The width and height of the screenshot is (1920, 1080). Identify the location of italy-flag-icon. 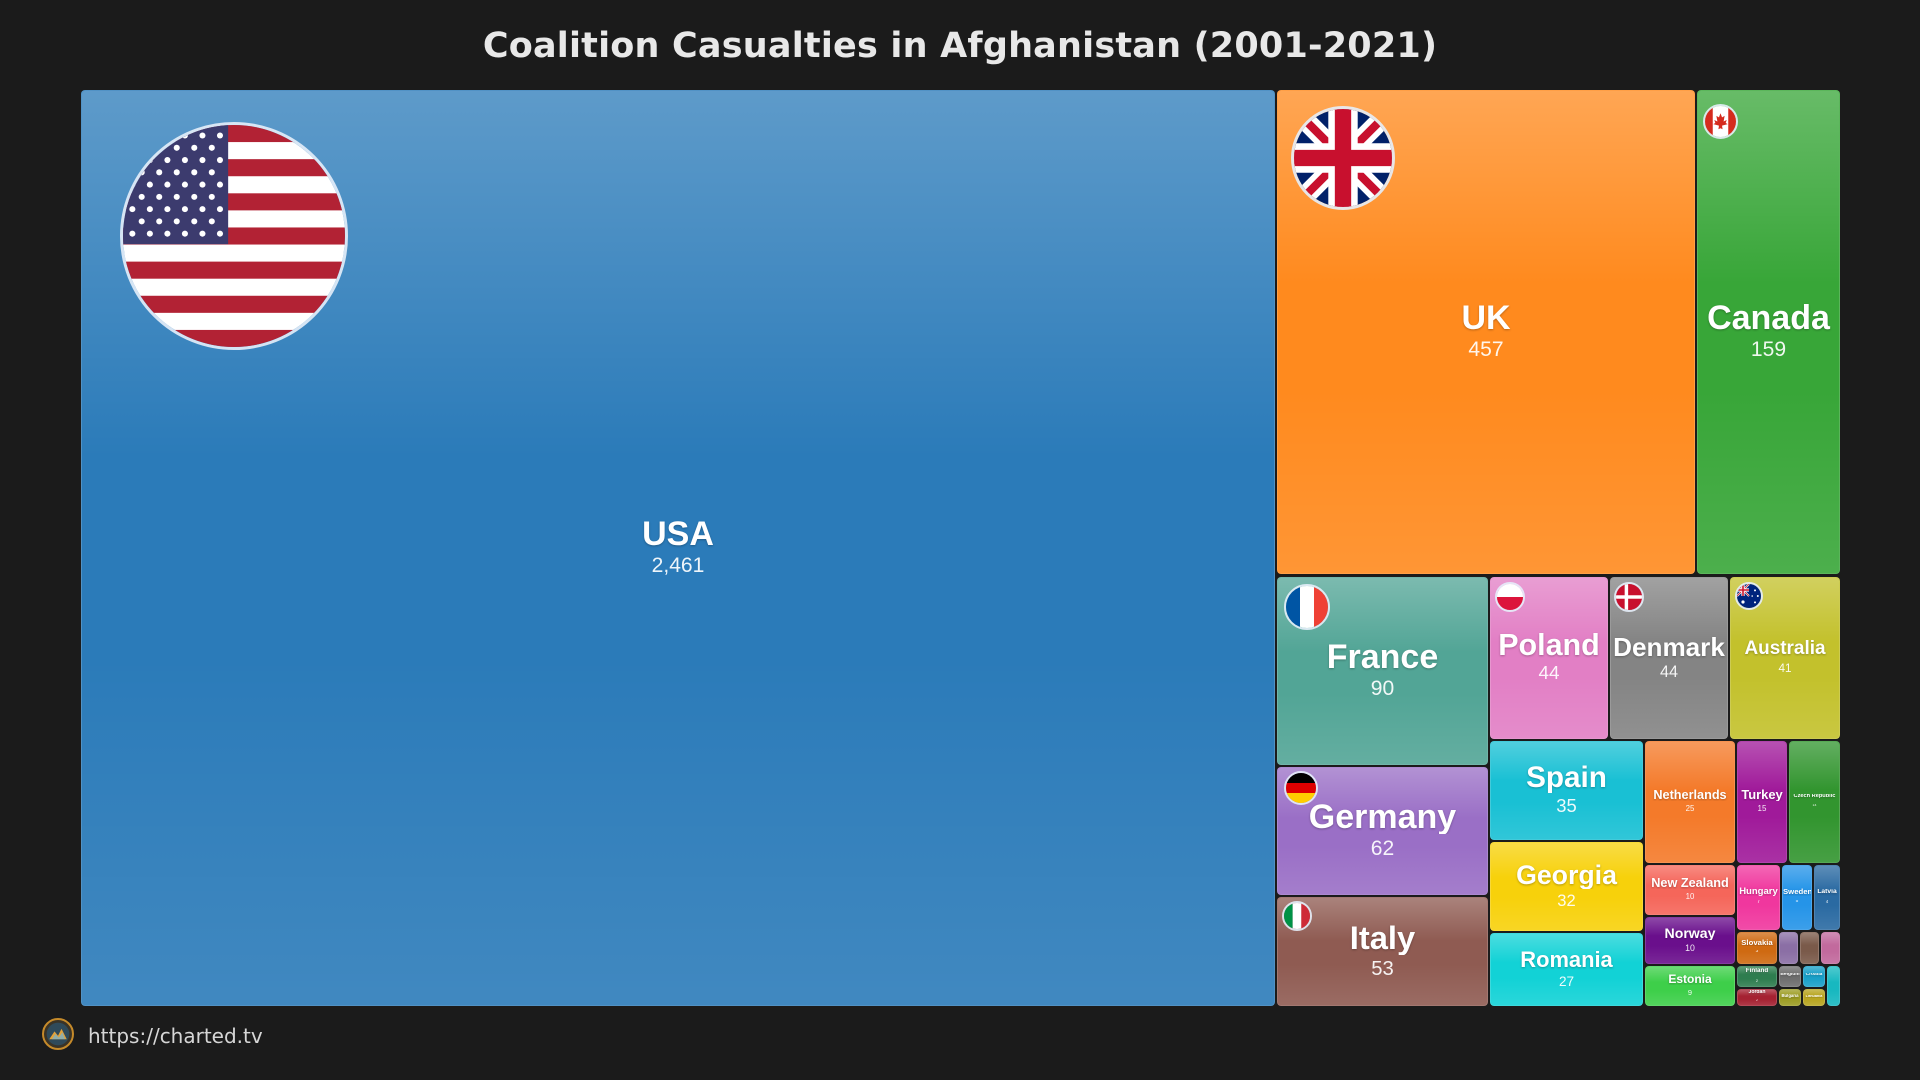
(1297, 916).